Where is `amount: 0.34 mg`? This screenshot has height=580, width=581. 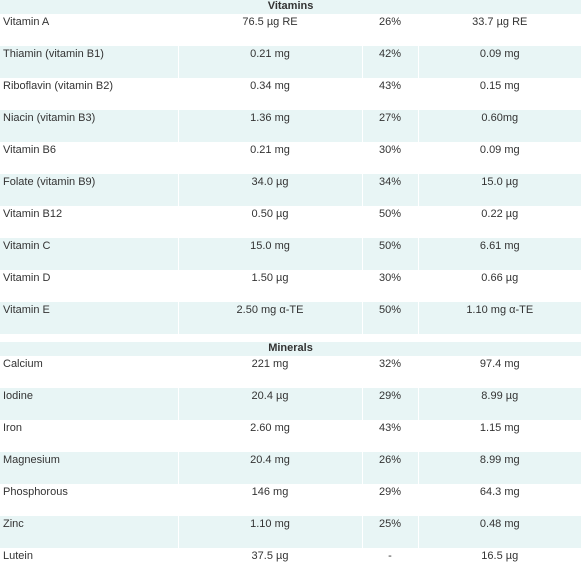
amount: 0.34 mg is located at coordinates (270, 94).